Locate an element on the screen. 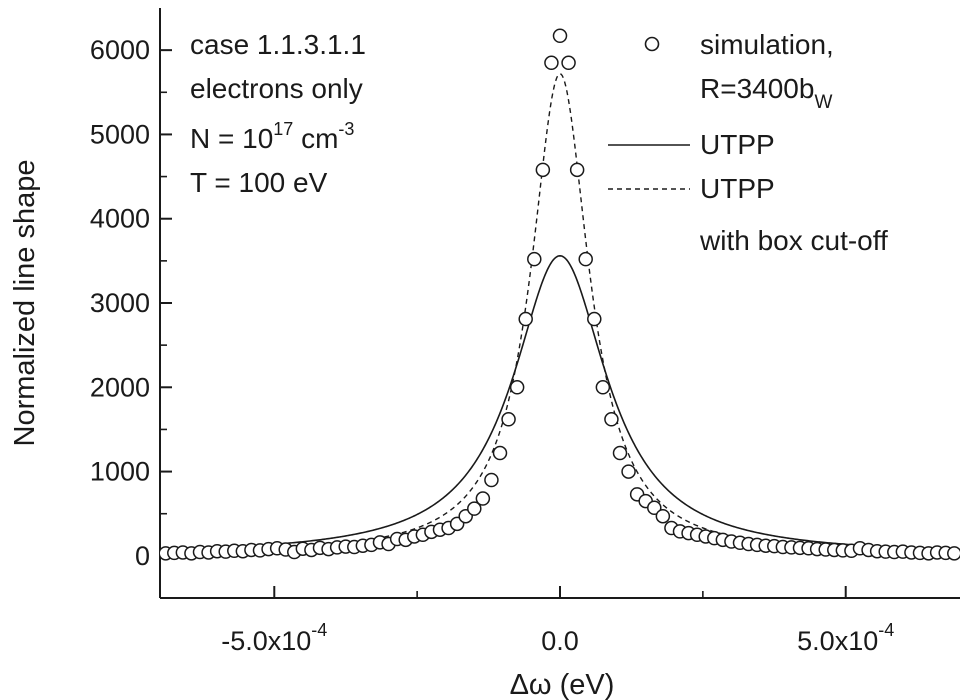 The width and height of the screenshot is (960, 700). y-tick-label: 0 is located at coordinates (142, 556).